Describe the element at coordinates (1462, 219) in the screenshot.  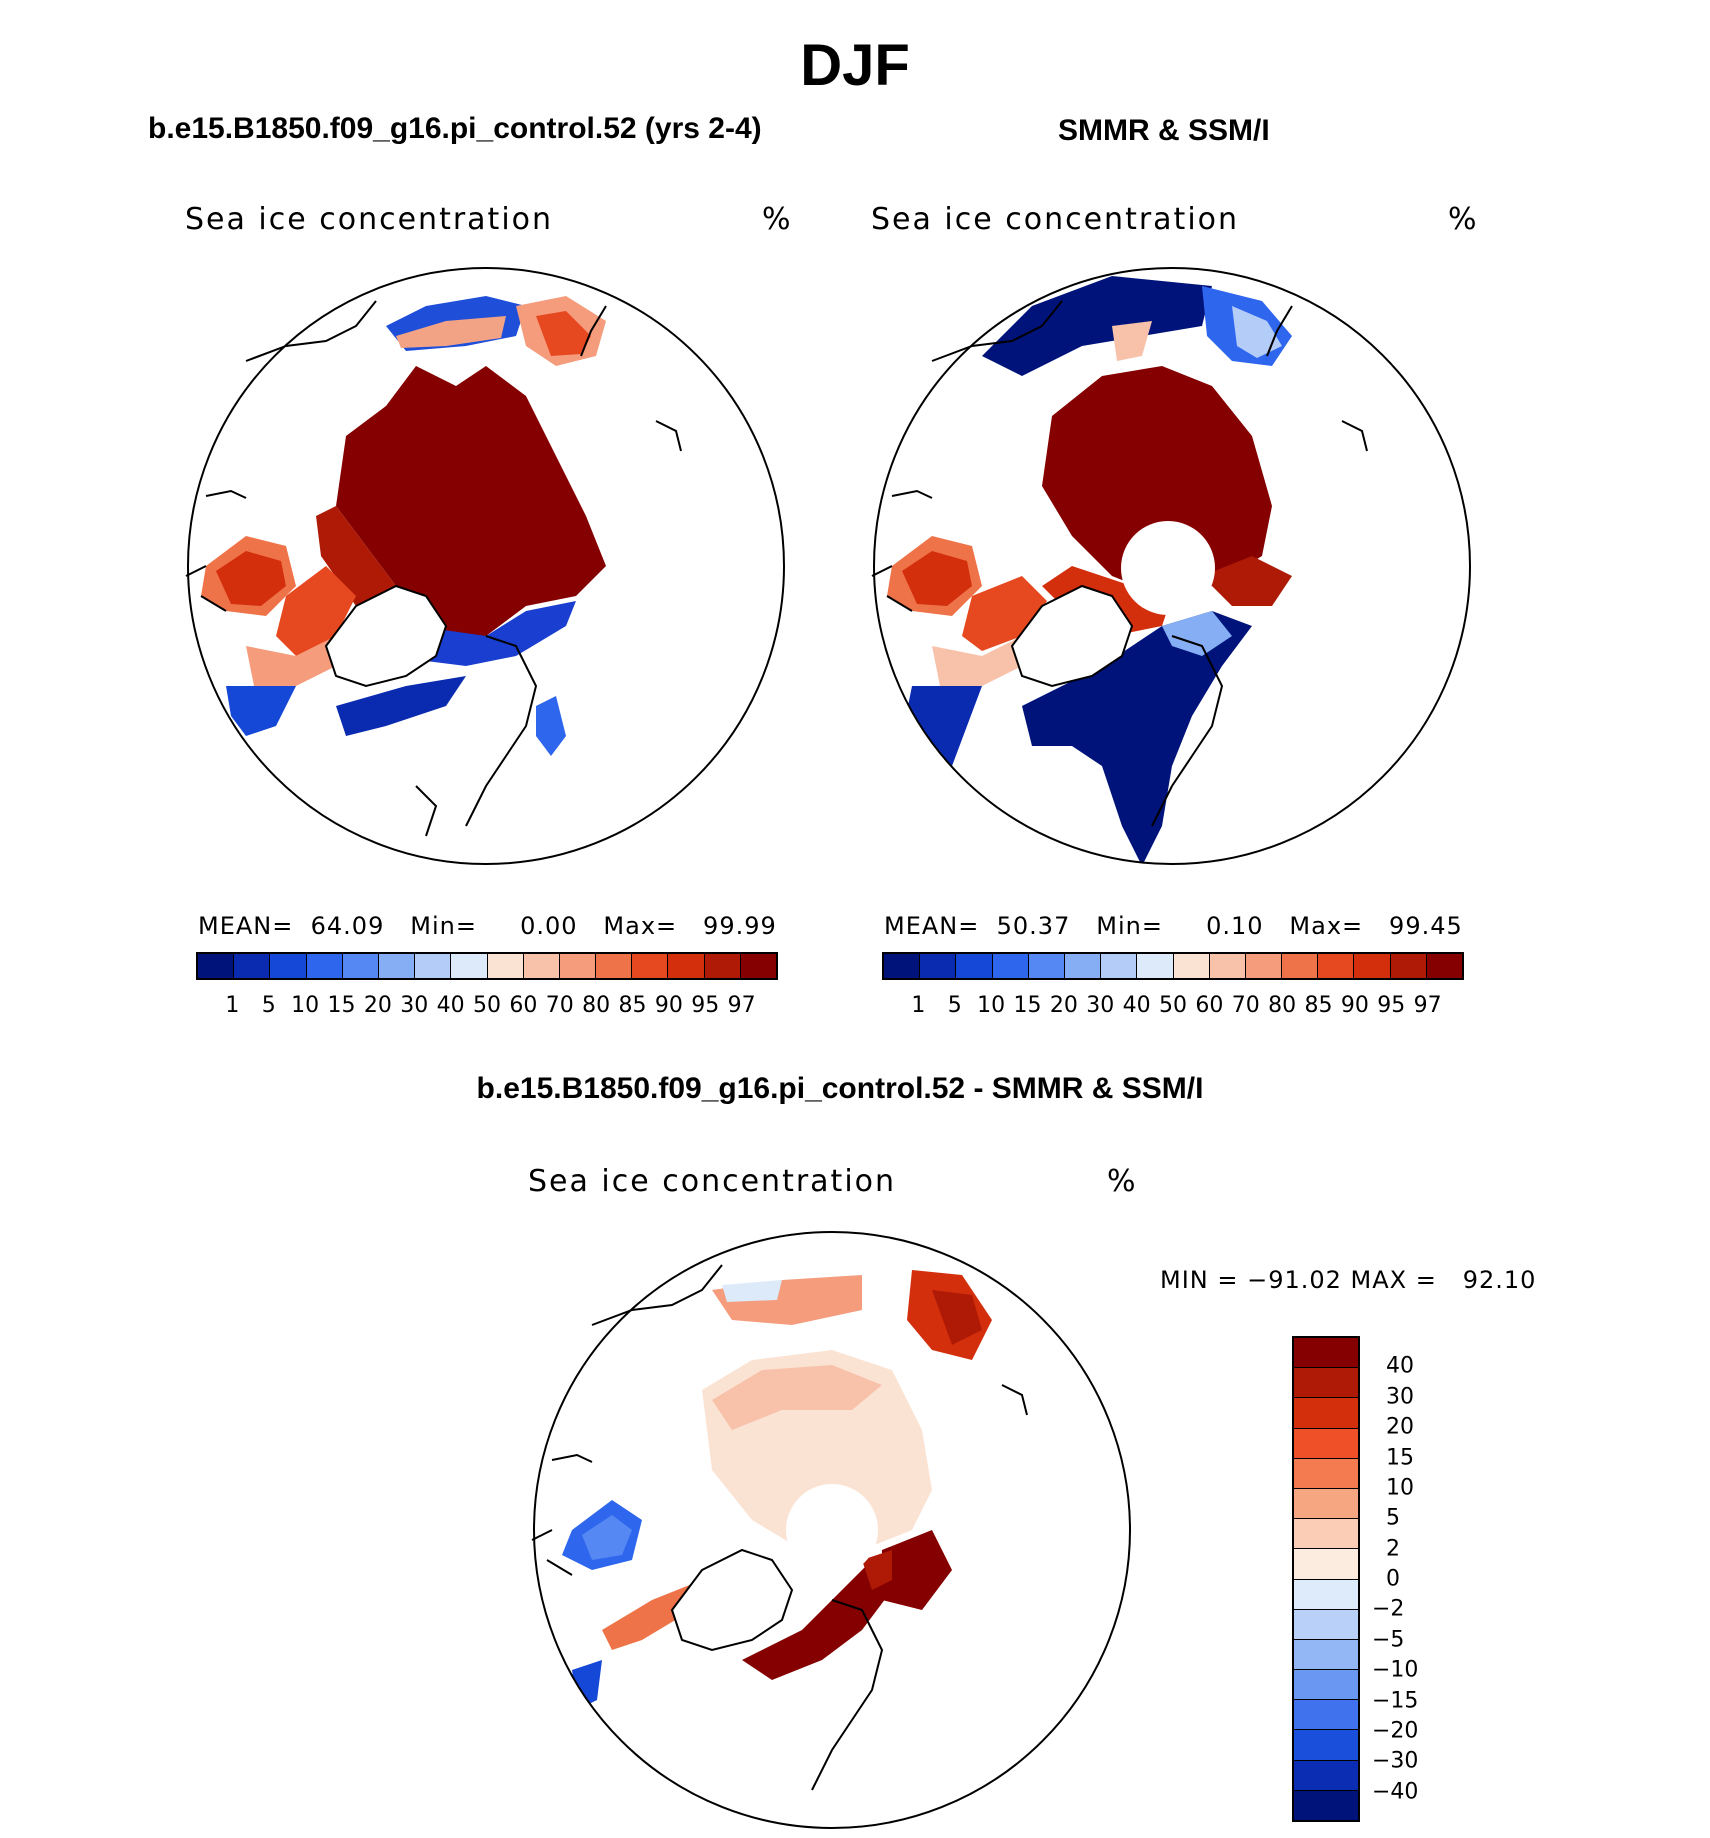
I see `obs-units-label: %` at that location.